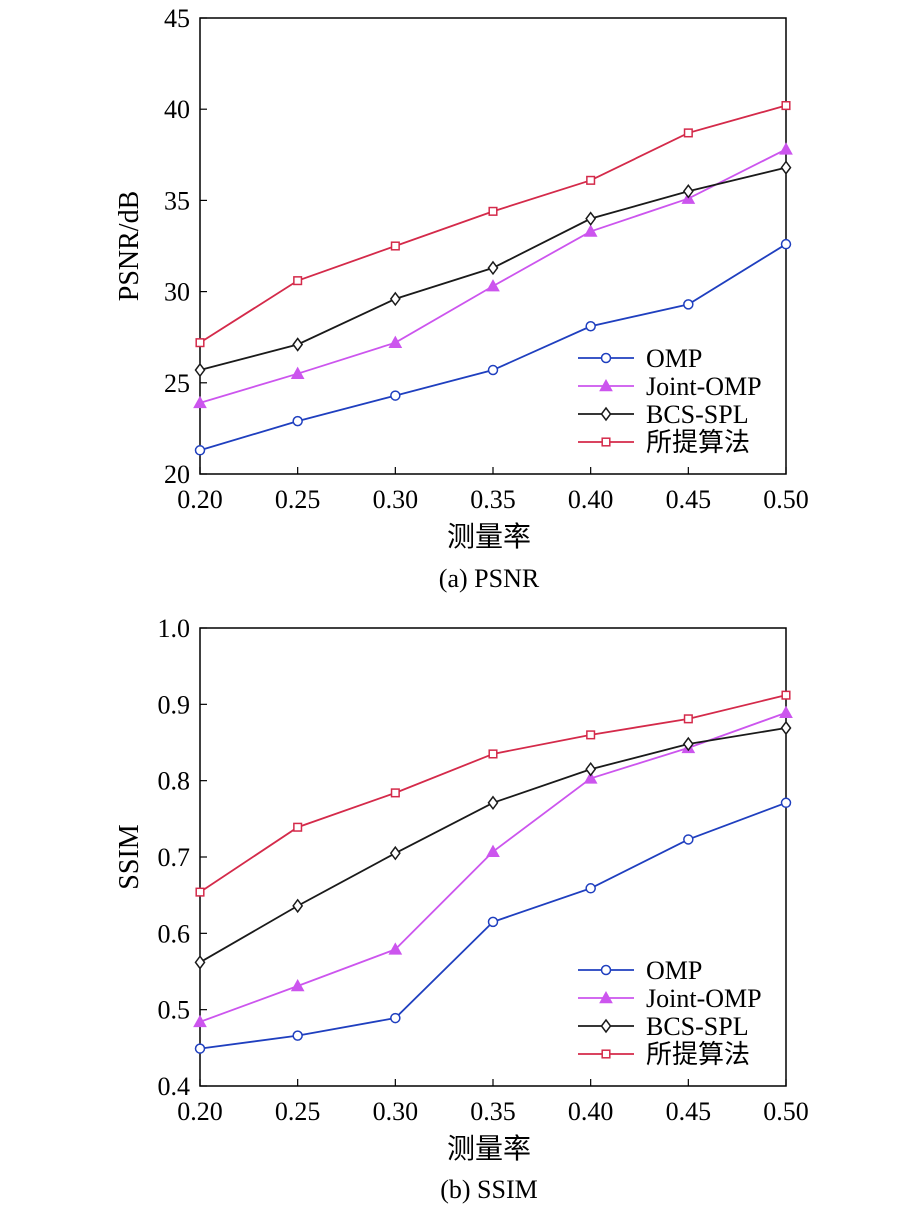  What do you see at coordinates (606, 970) in the screenshot?
I see `ssim-legend-marker-omp` at bounding box center [606, 970].